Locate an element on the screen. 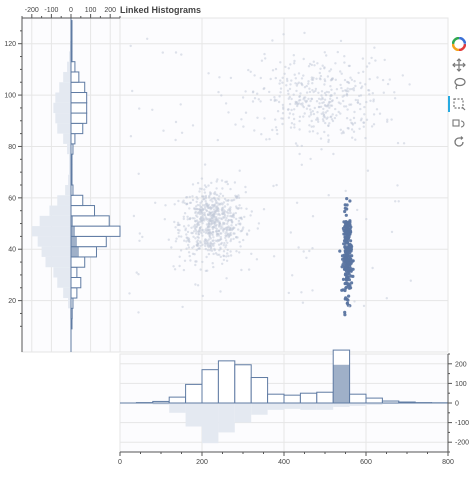 Image resolution: width=474 pixels, height=479 pixels. x-tick-label: 0 is located at coordinates (120, 462).